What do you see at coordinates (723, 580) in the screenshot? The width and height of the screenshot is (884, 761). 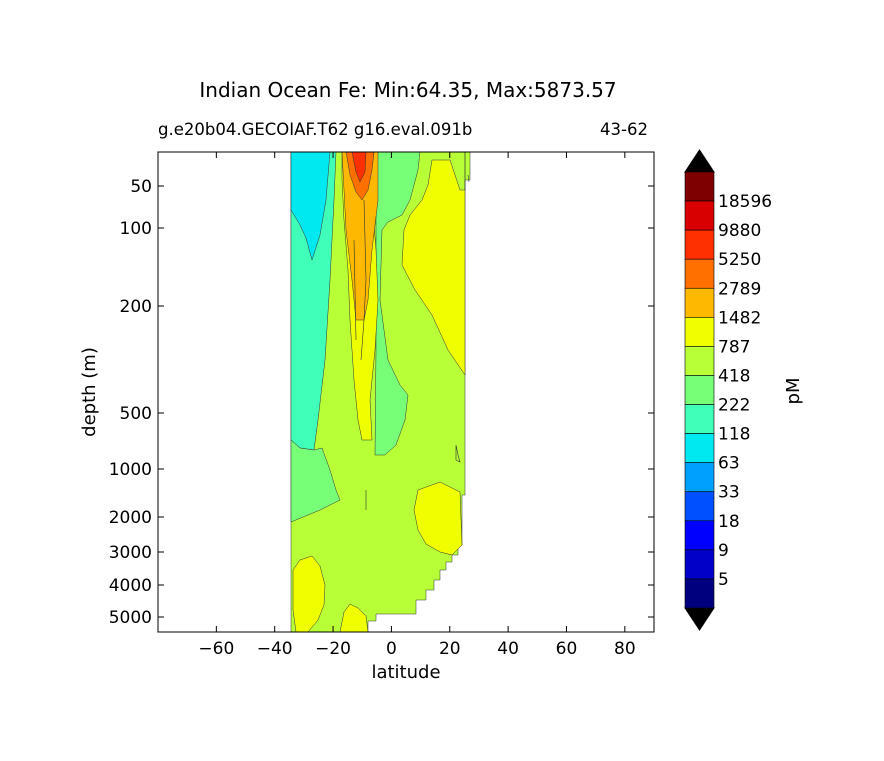 I see `colorbar-level-label: 5` at bounding box center [723, 580].